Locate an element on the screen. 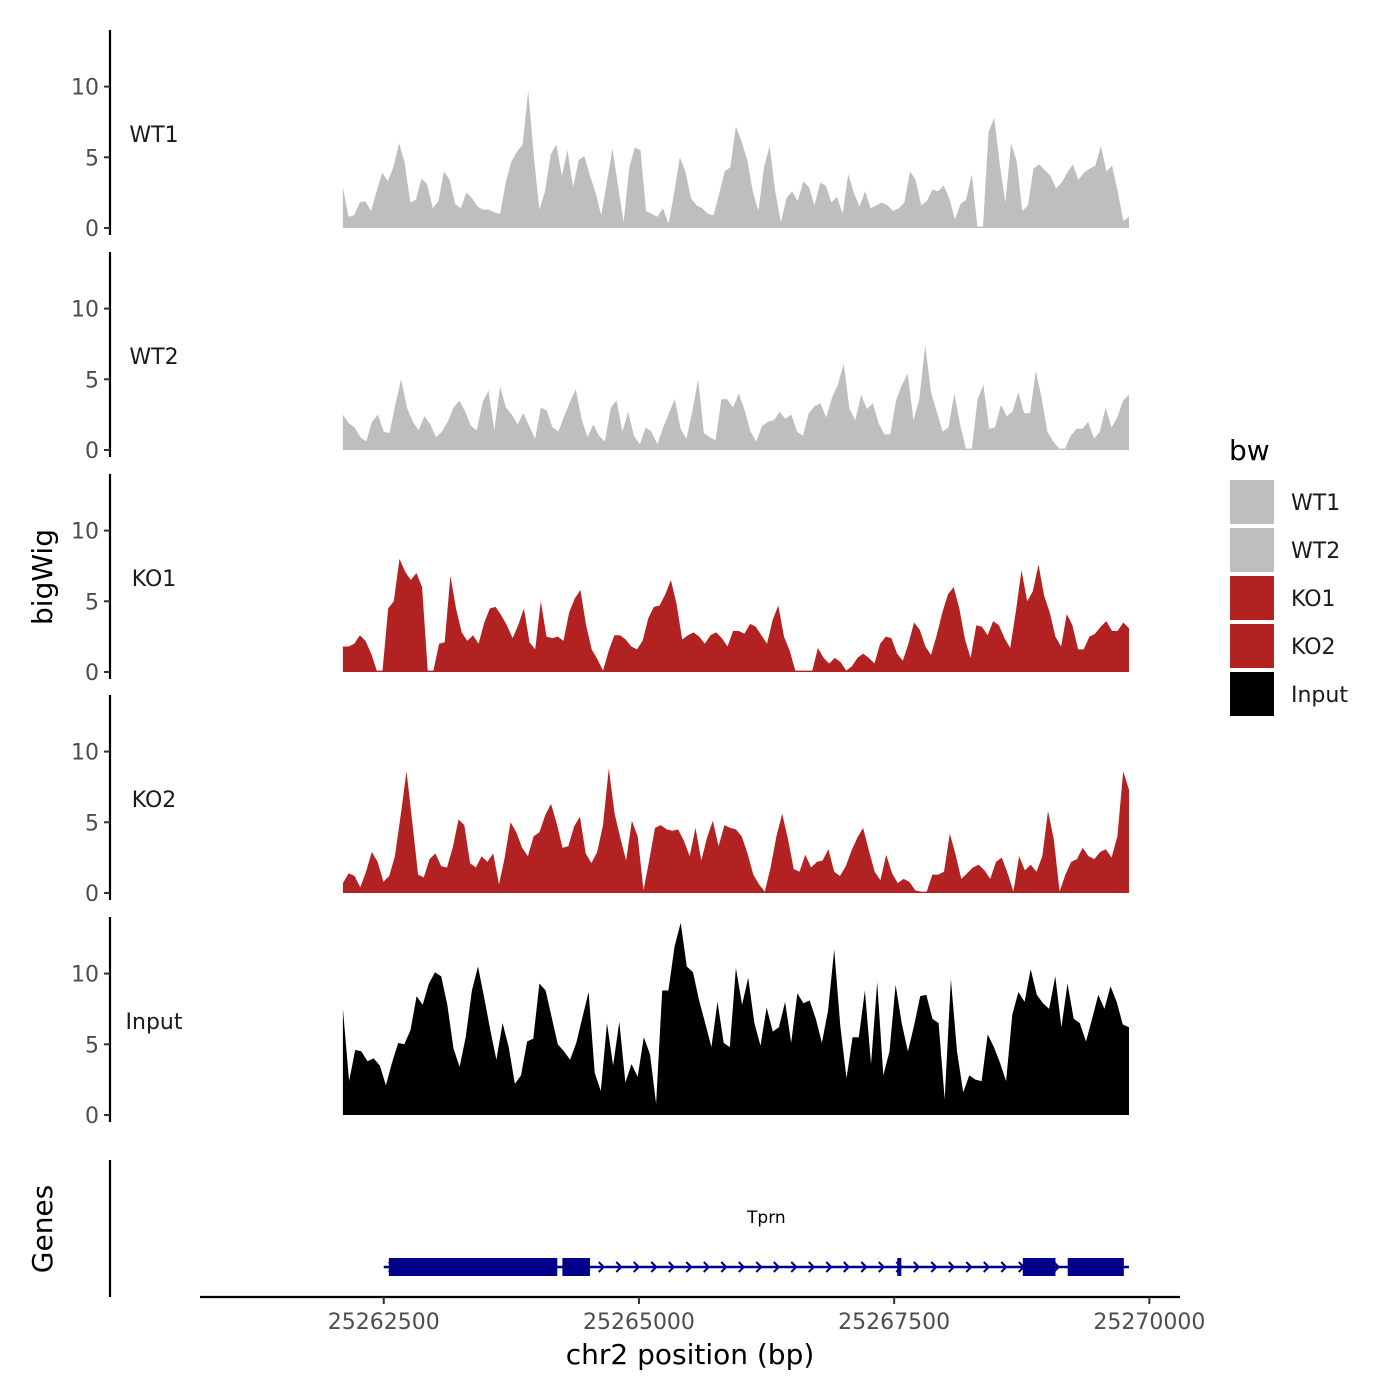  x-tick-label: 25270000 is located at coordinates (1149, 1322).